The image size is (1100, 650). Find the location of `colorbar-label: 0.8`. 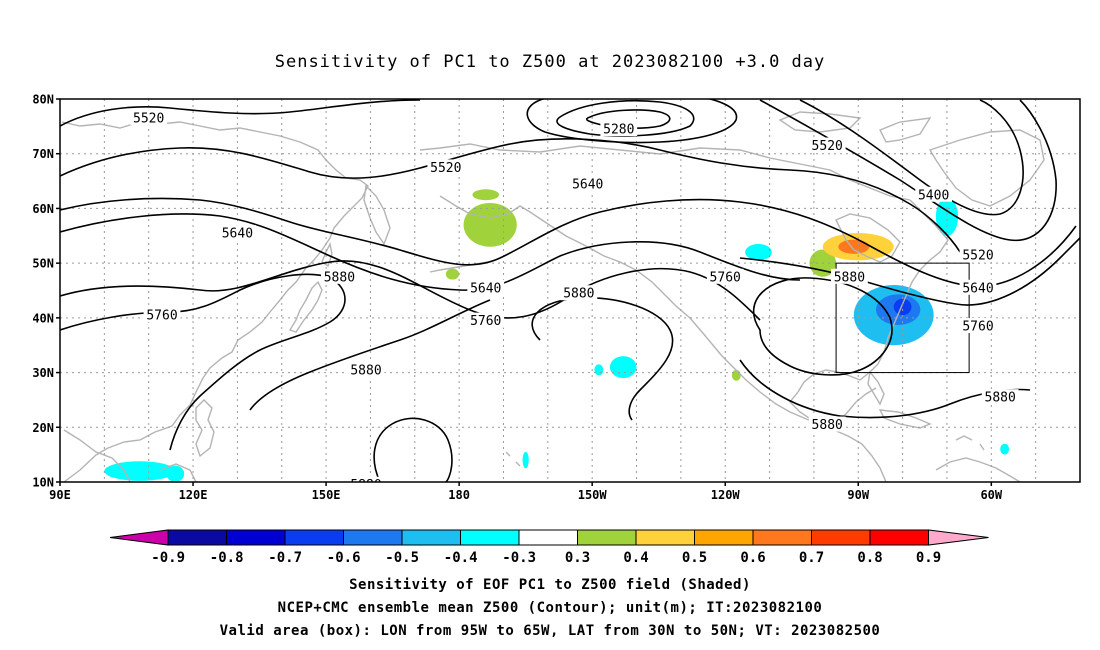

colorbar-label: 0.8 is located at coordinates (869, 558).